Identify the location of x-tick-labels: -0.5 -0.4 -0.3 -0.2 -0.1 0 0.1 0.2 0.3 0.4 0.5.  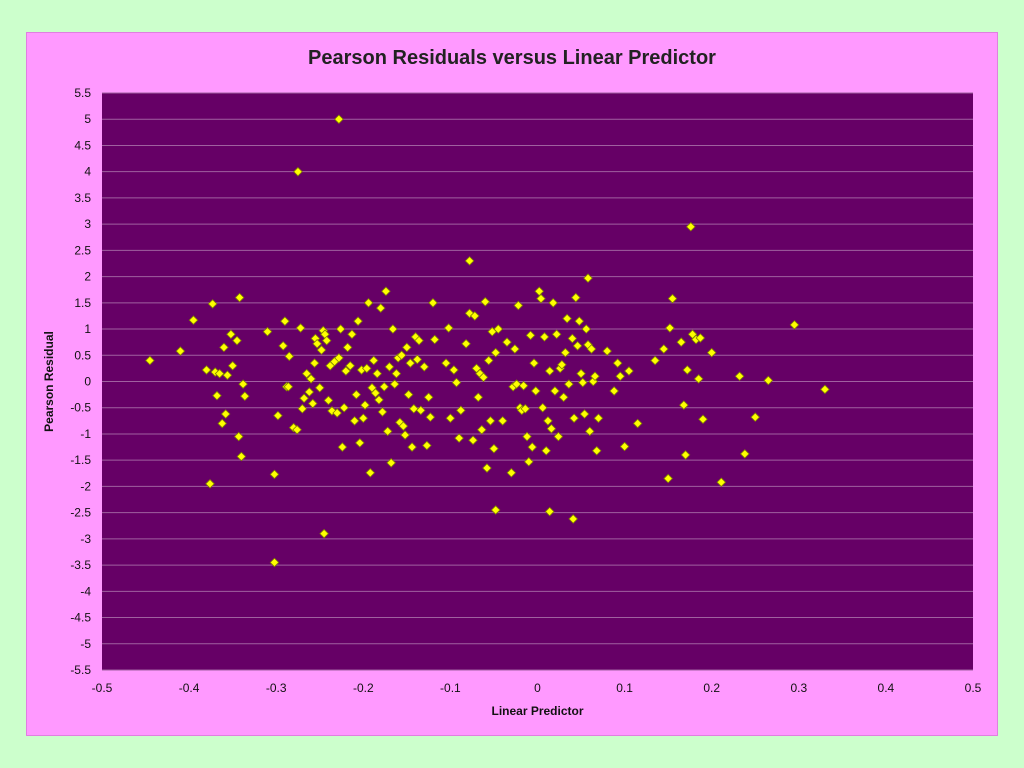
(537, 688).